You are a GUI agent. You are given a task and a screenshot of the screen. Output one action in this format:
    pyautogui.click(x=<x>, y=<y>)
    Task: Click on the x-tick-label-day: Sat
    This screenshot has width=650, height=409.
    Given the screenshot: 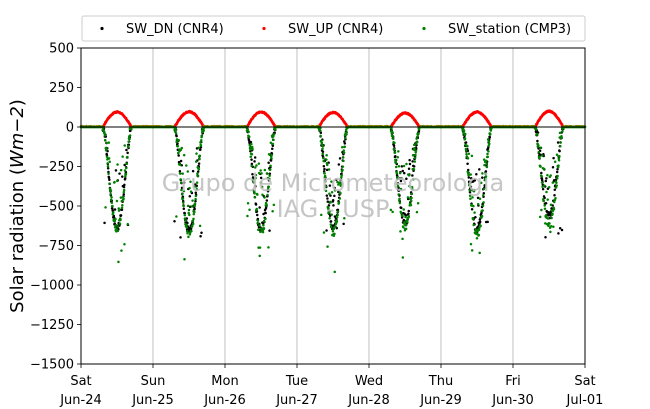 What is the action you would take?
    pyautogui.click(x=584, y=381)
    